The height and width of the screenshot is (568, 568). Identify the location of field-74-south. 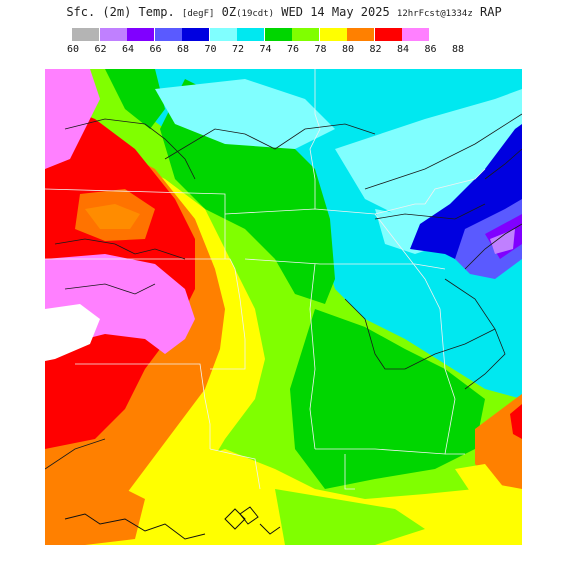
(387, 399).